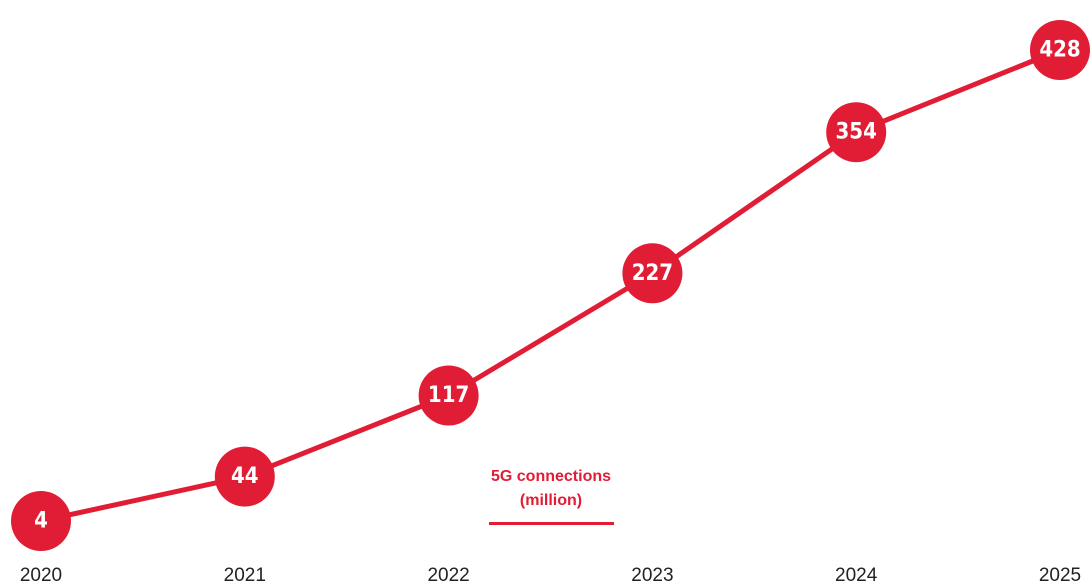  What do you see at coordinates (551, 523) in the screenshot?
I see `legend-swatch` at bounding box center [551, 523].